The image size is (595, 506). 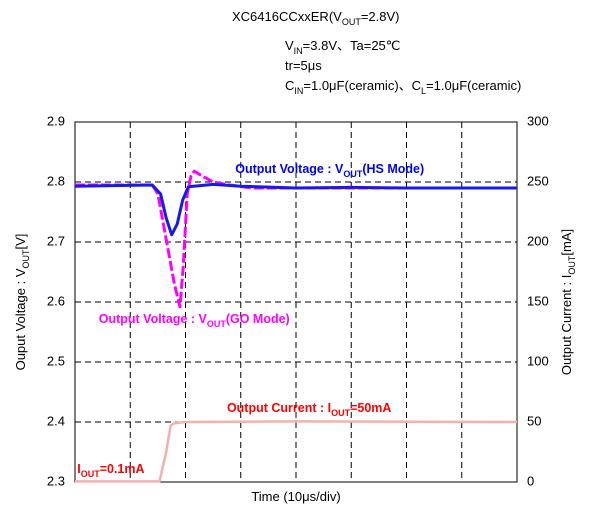 I want to click on y-axis-label-part: Ouput Voltage : V, so click(x=20, y=319).